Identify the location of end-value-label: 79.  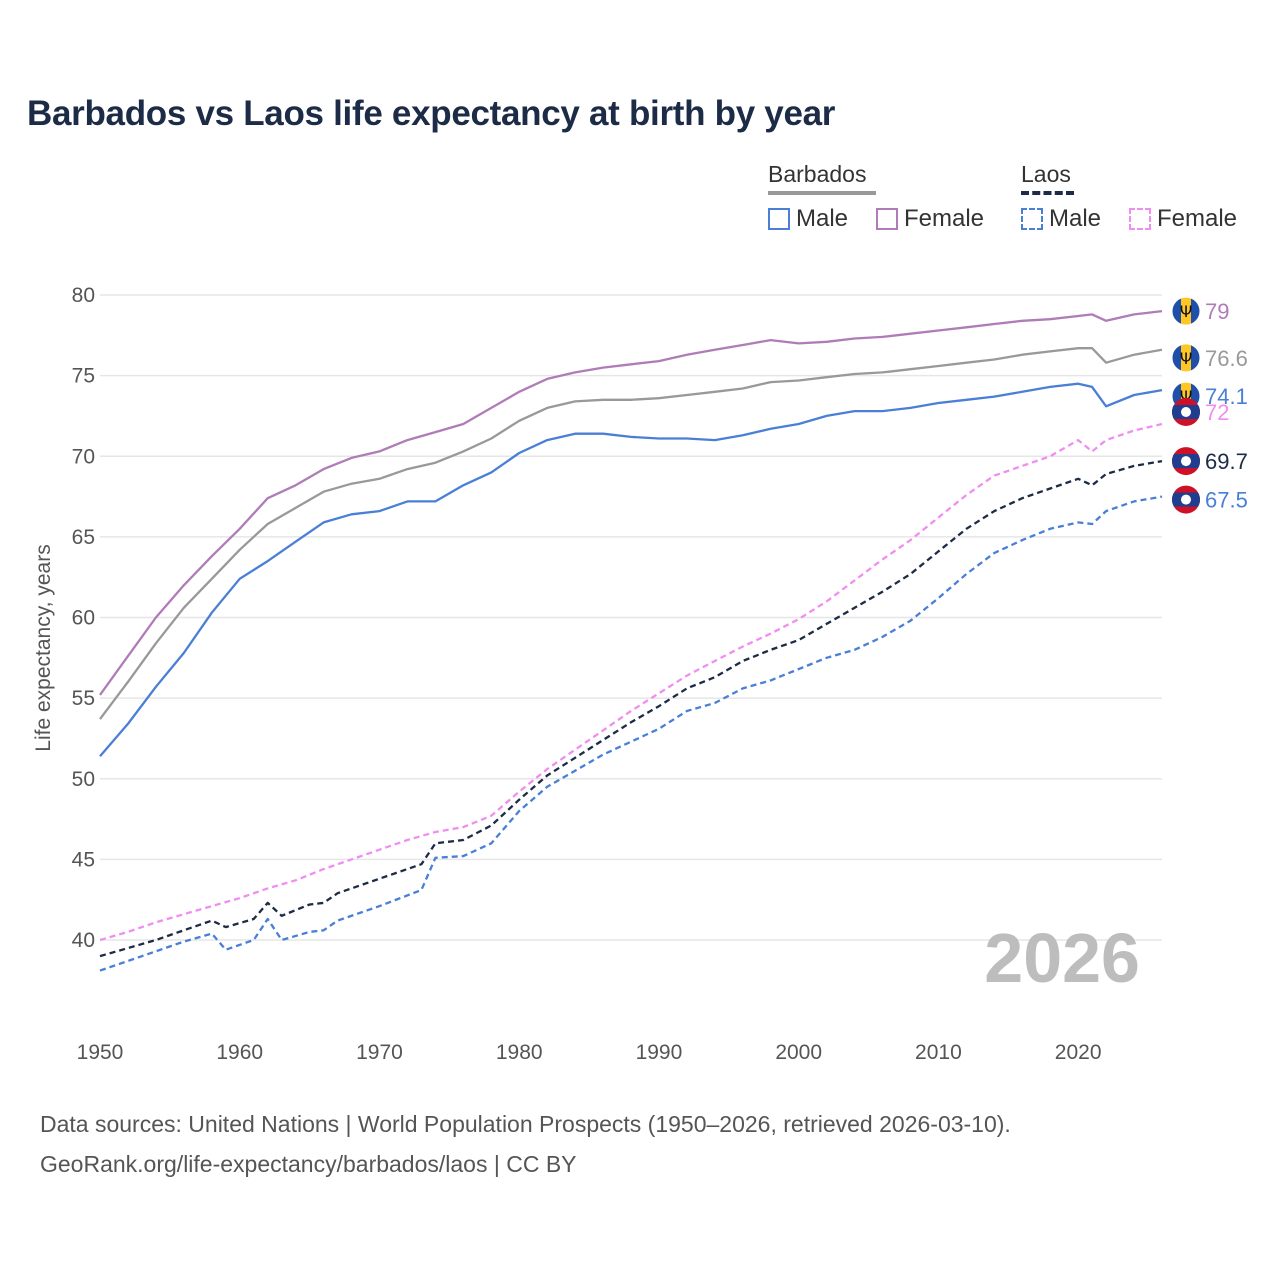
(1217, 311).